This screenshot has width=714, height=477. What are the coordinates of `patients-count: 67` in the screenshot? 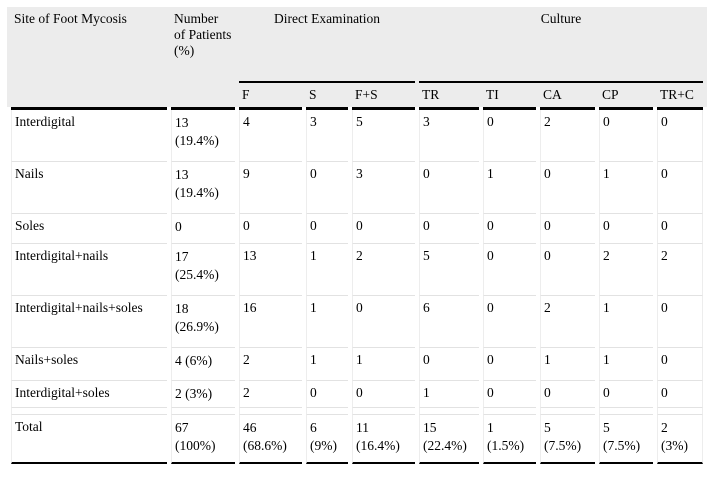 It's located at (182, 427).